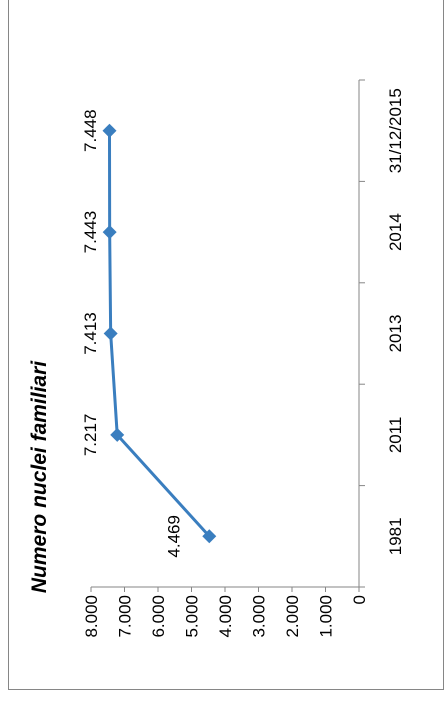  What do you see at coordinates (90, 130) in the screenshot?
I see `data-label: 7.448` at bounding box center [90, 130].